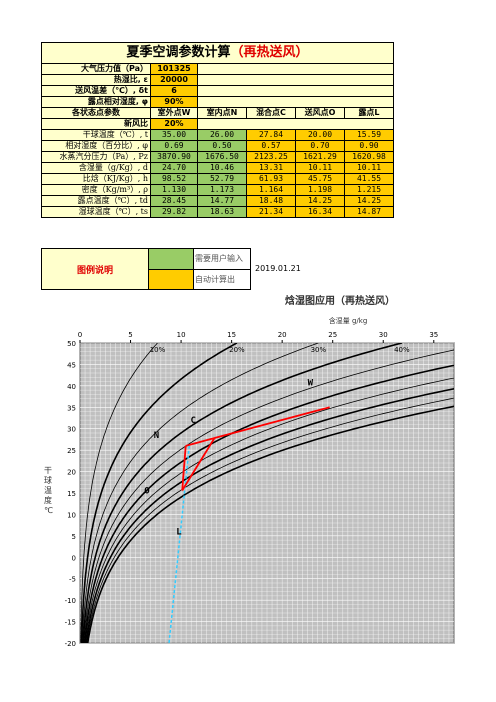 The width and height of the screenshot is (496, 702). Describe the element at coordinates (174, 157) in the screenshot. I see `row-value: 3870.90` at that location.